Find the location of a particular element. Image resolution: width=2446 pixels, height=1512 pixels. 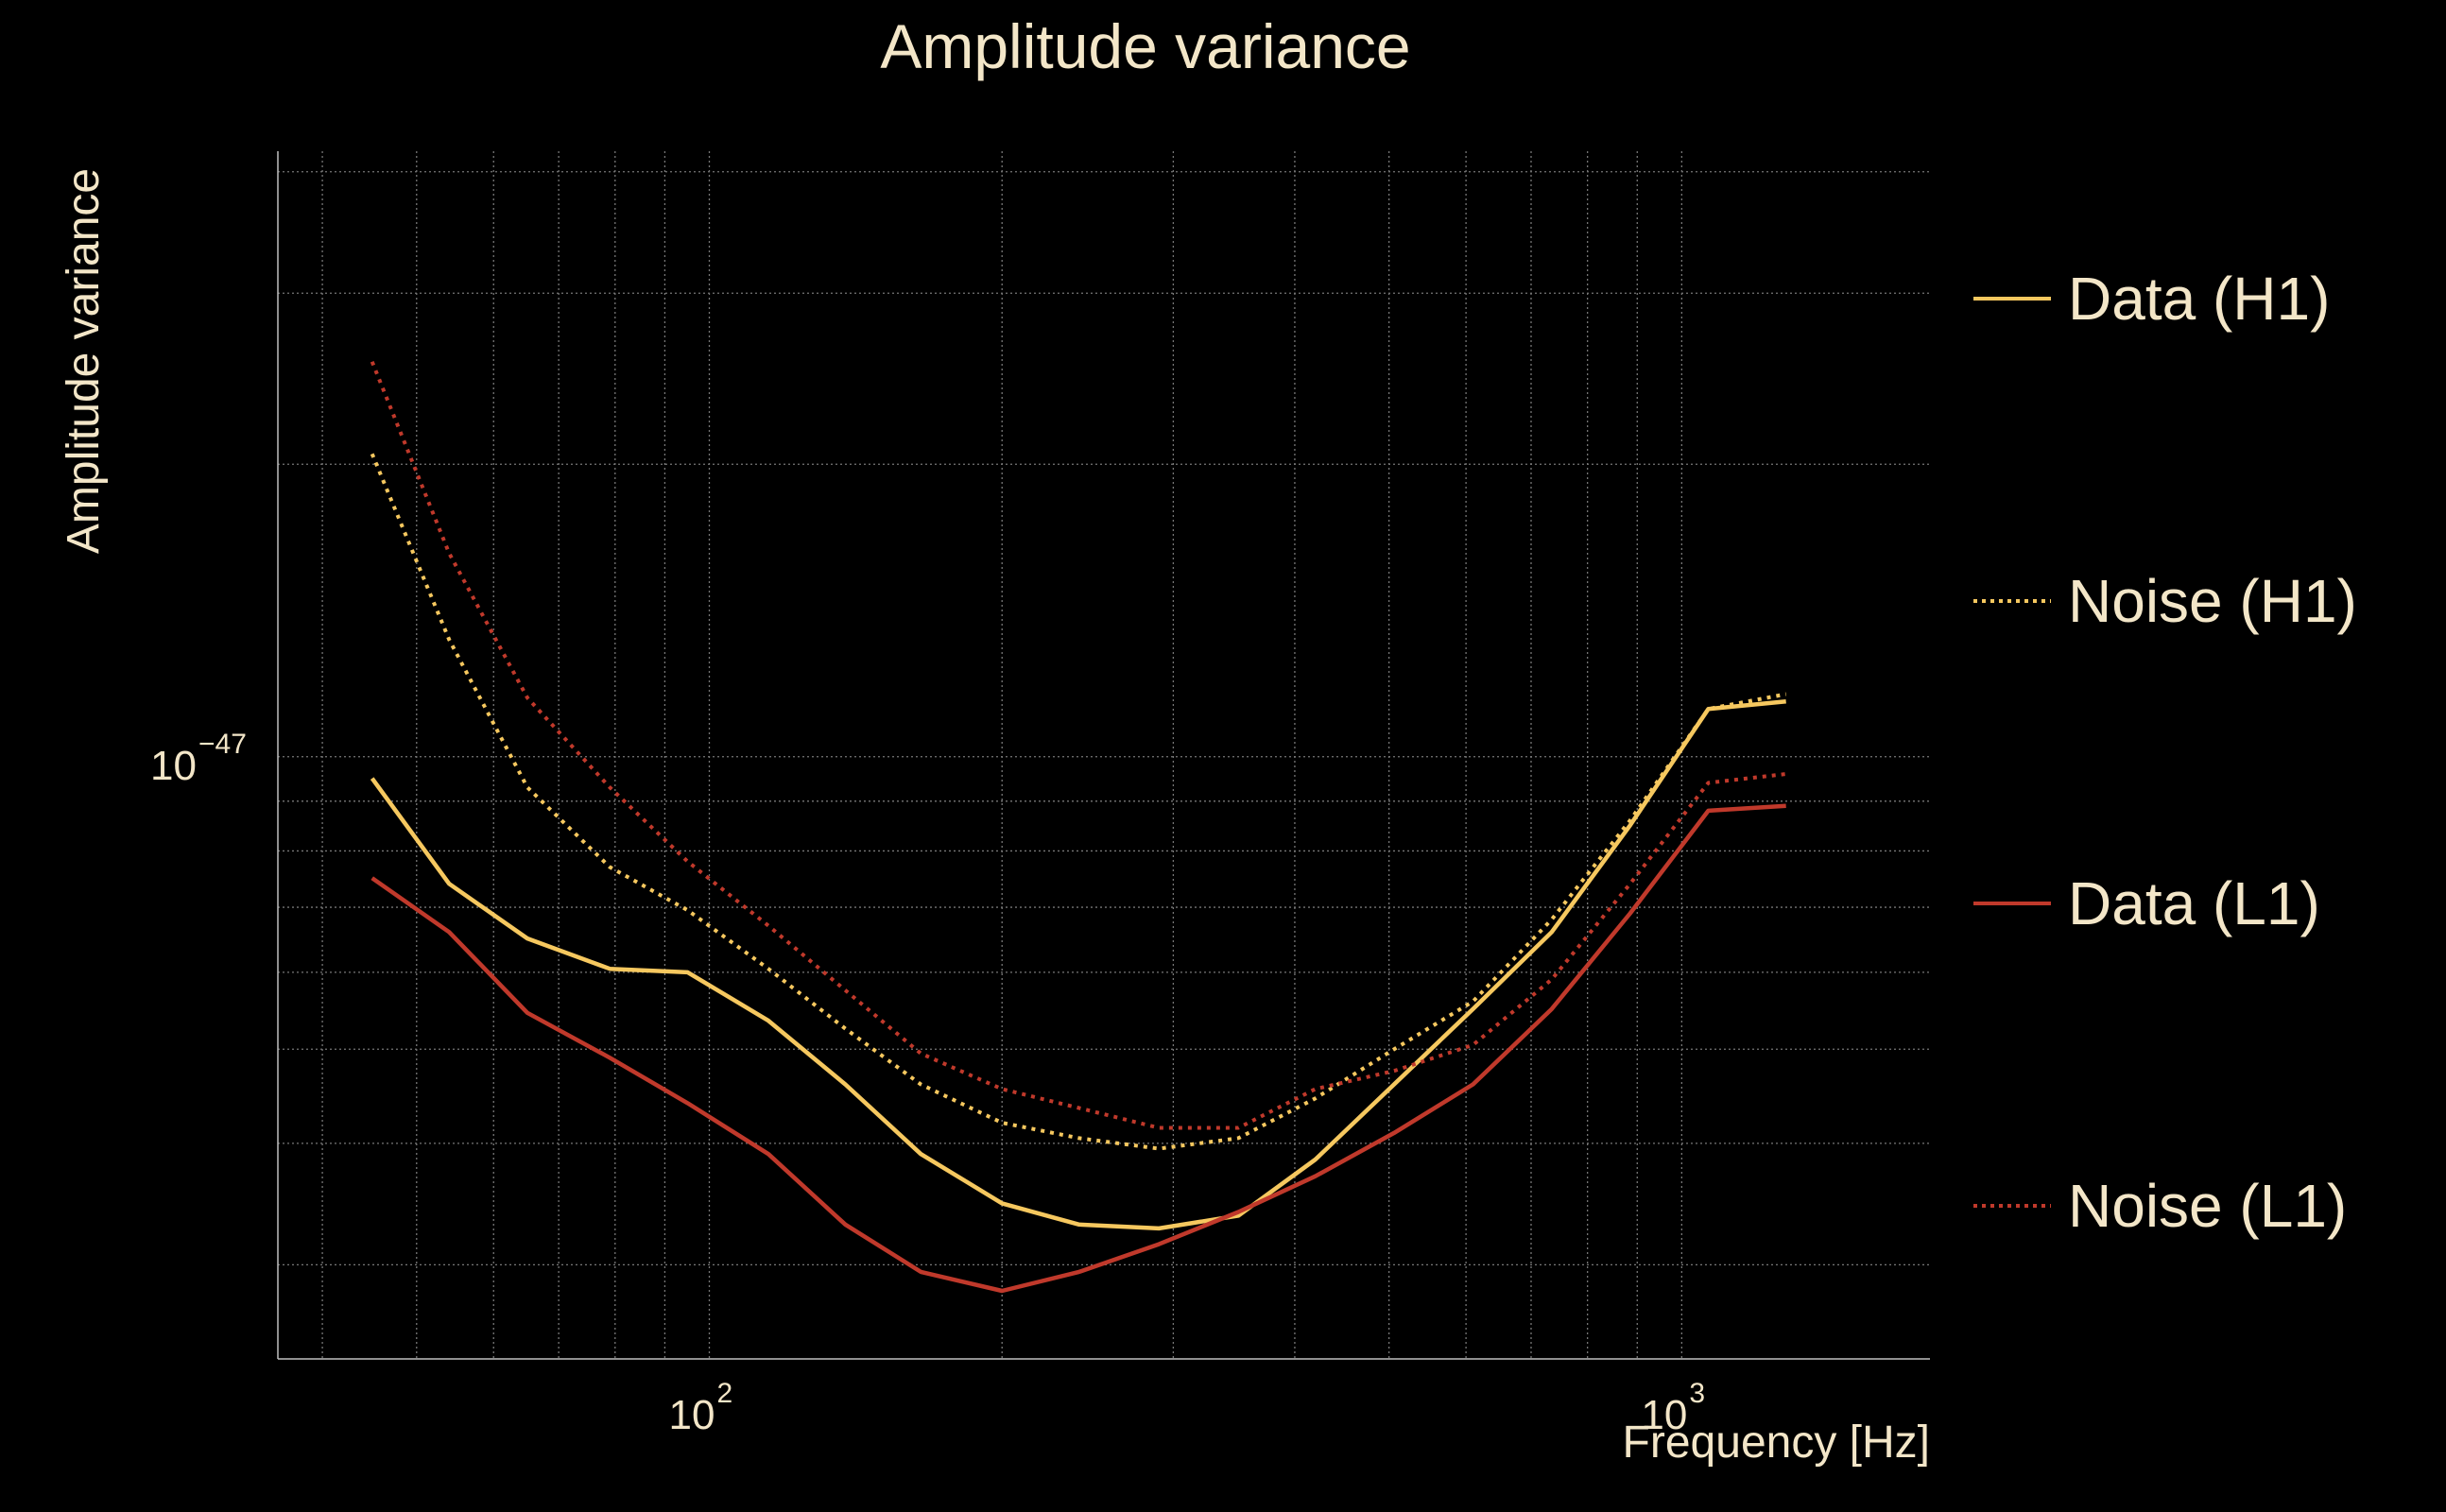

y-tick-base: 10 is located at coordinates (173, 766).